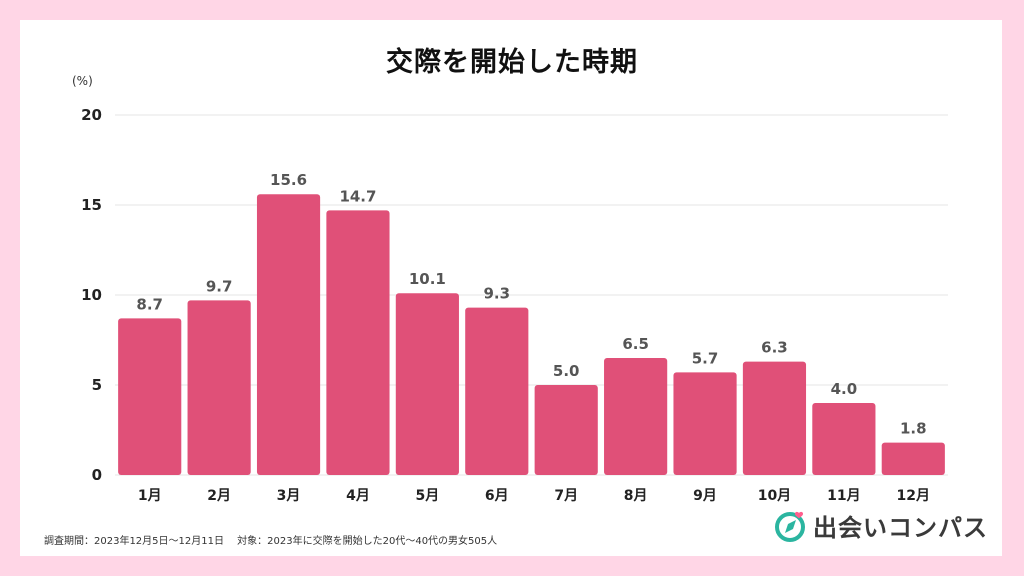  What do you see at coordinates (913, 429) in the screenshot?
I see `data-label: 1.8` at bounding box center [913, 429].